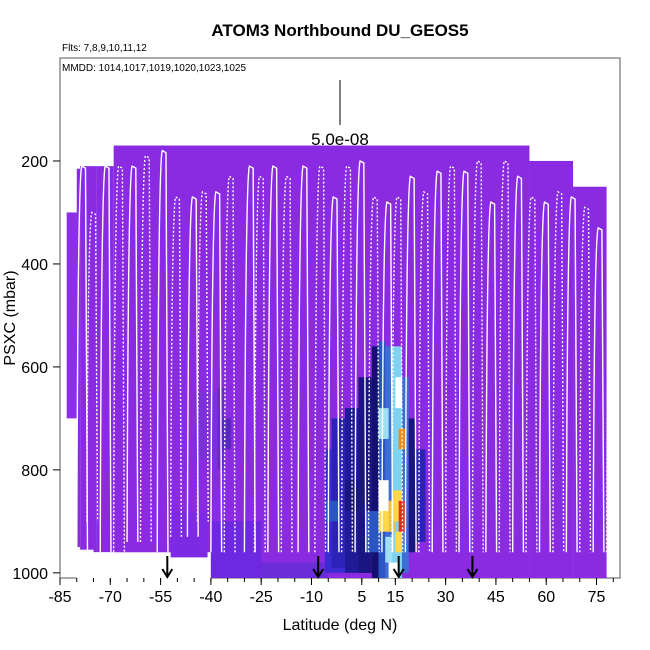 The height and width of the screenshot is (650, 650). I want to click on y-tick-label: 800, so click(34, 471).